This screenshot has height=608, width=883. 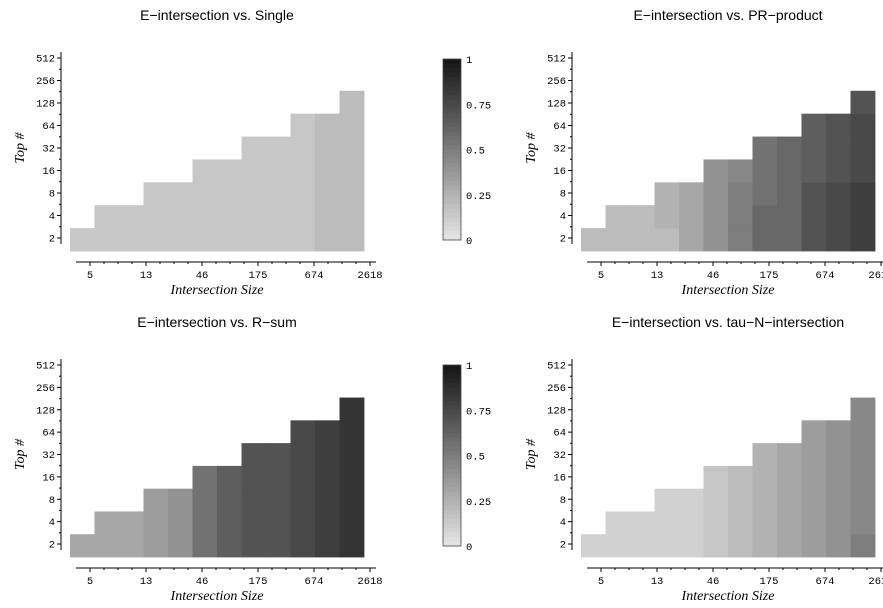 I want to click on y-tick-label: 64, so click(x=48, y=127).